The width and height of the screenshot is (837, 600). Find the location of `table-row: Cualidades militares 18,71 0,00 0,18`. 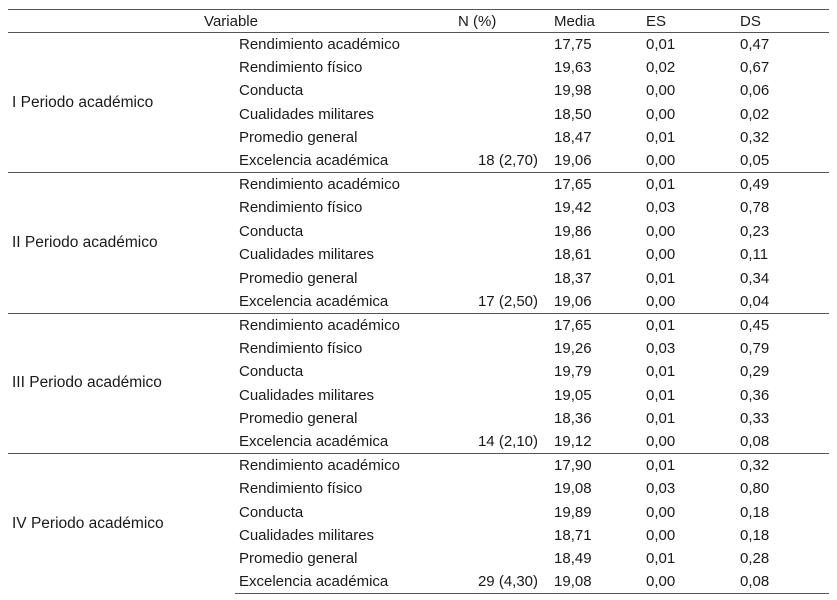

table-row: Cualidades militares 18,71 0,00 0,18 is located at coordinates (418, 535).